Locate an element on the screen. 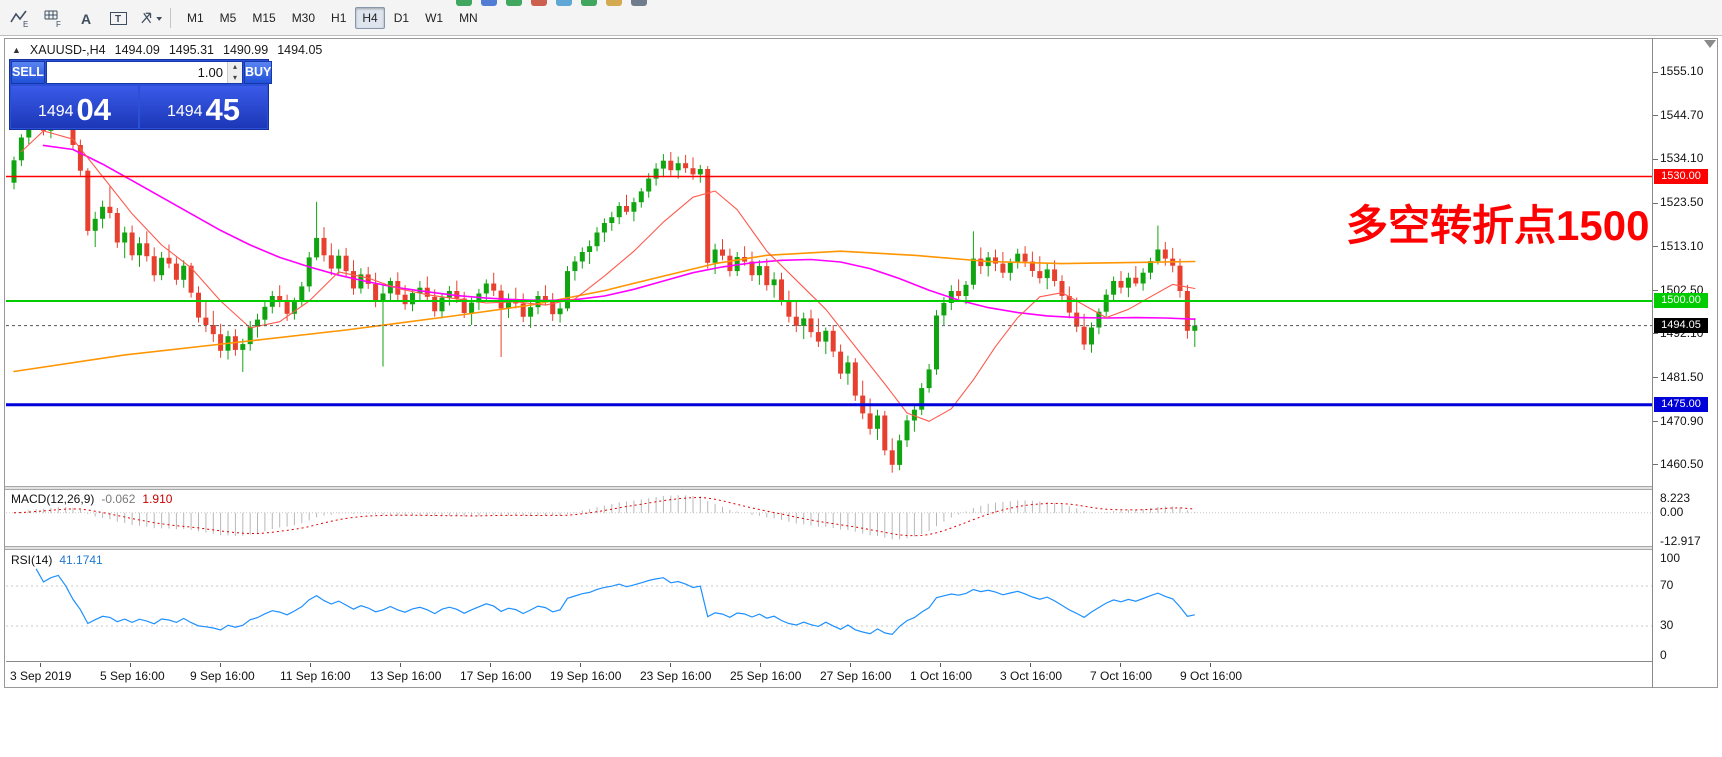  symbol-timeframe-label: XAUUSD-,H4 is located at coordinates (67, 50).